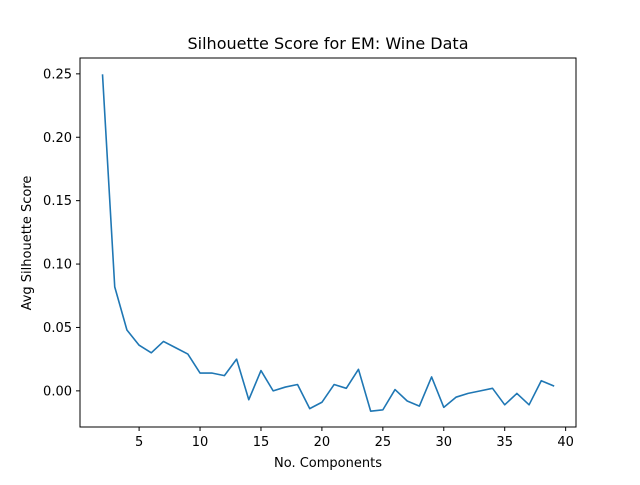  Describe the element at coordinates (200, 442) in the screenshot. I see `x-tick-label: 10` at that location.